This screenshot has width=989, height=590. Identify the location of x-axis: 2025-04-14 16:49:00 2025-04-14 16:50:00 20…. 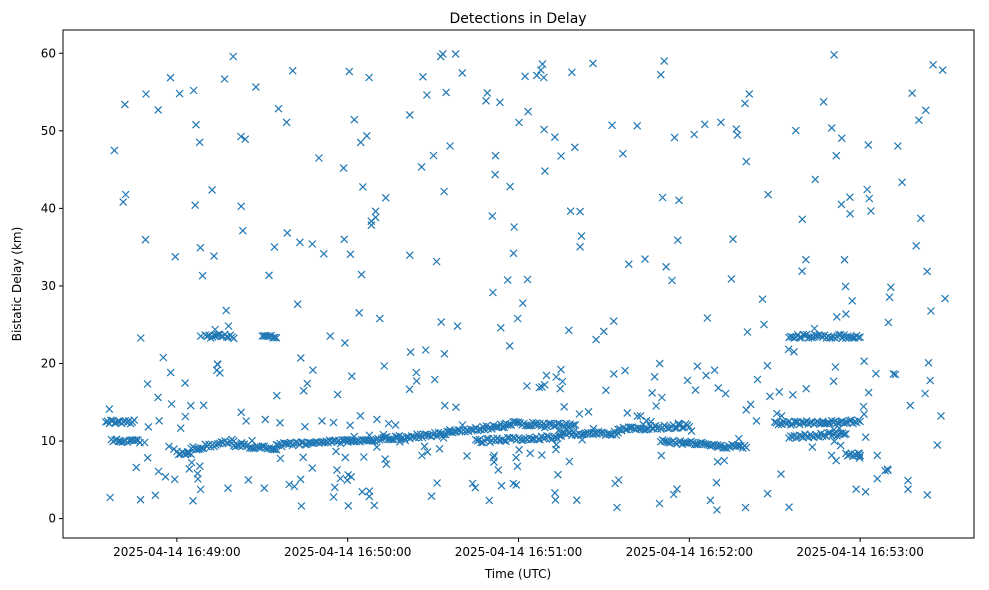
(518, 548).